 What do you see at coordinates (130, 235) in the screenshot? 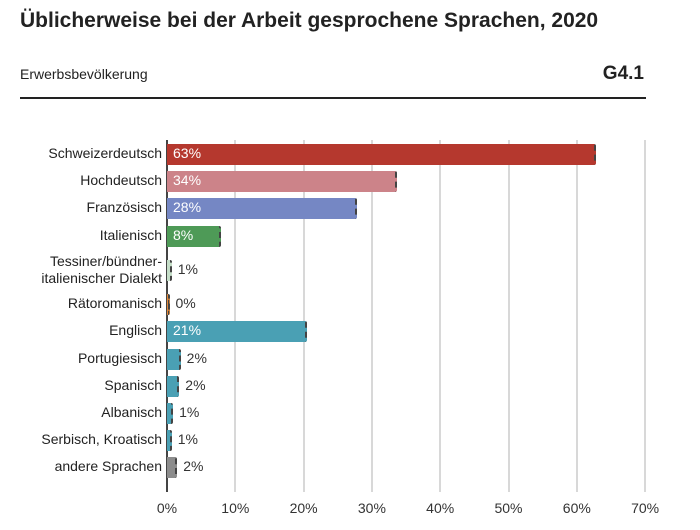
I see `category-label: Italienisch` at bounding box center [130, 235].